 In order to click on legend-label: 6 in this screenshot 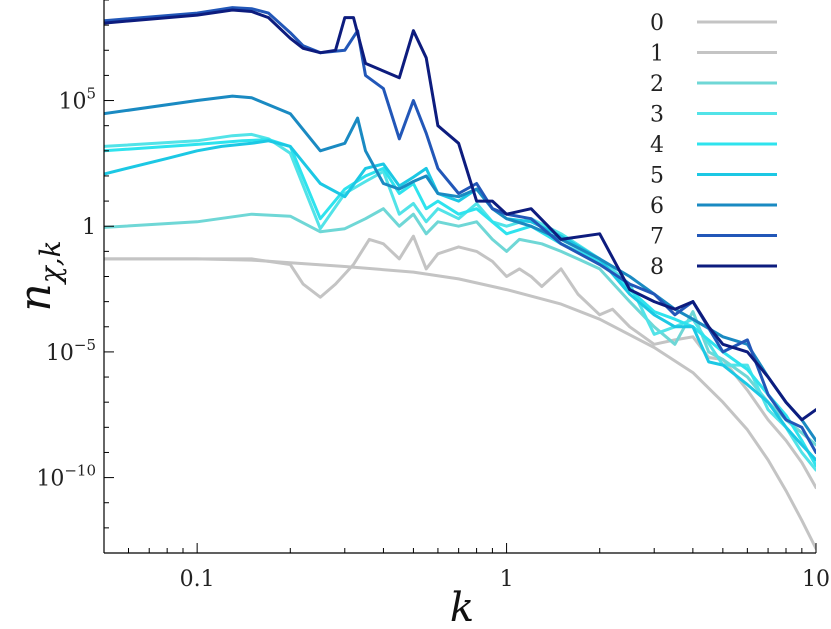, I will do `click(657, 206)`.